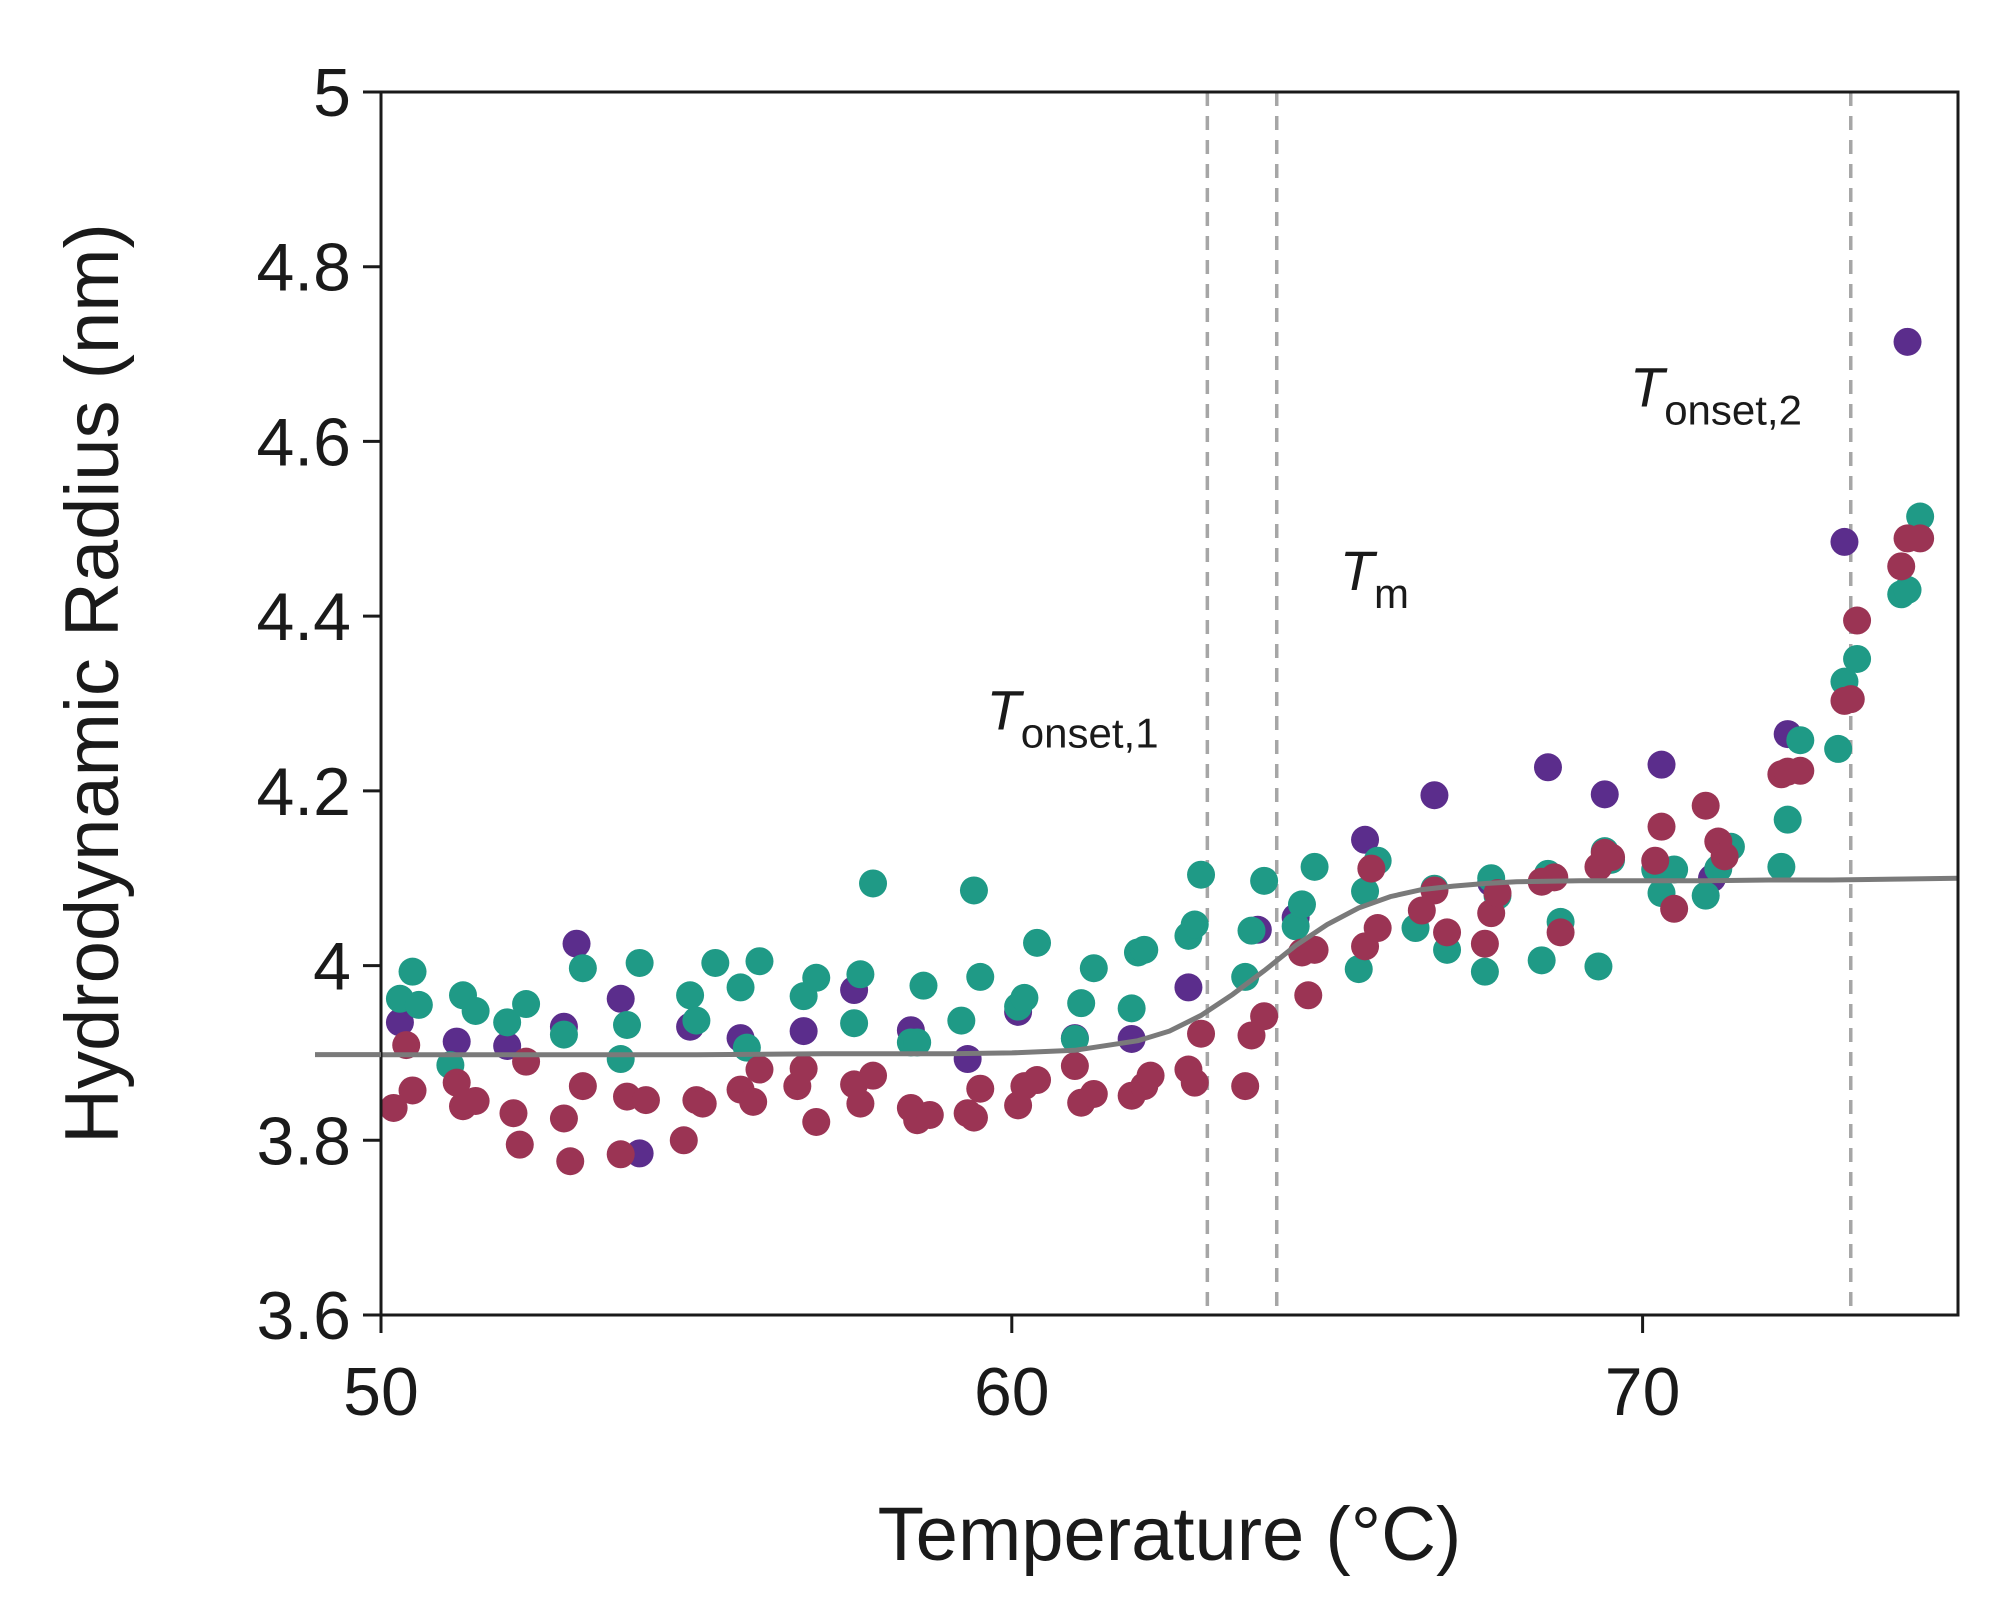 The image size is (2000, 1617). What do you see at coordinates (332, 93) in the screenshot?
I see `y-tick-label: 5` at bounding box center [332, 93].